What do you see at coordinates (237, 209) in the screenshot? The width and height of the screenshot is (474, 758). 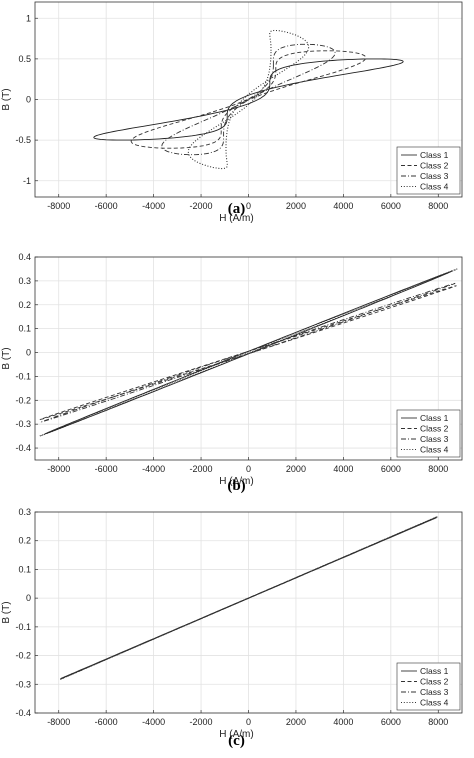 I see `panel-caption: (a)` at bounding box center [237, 209].